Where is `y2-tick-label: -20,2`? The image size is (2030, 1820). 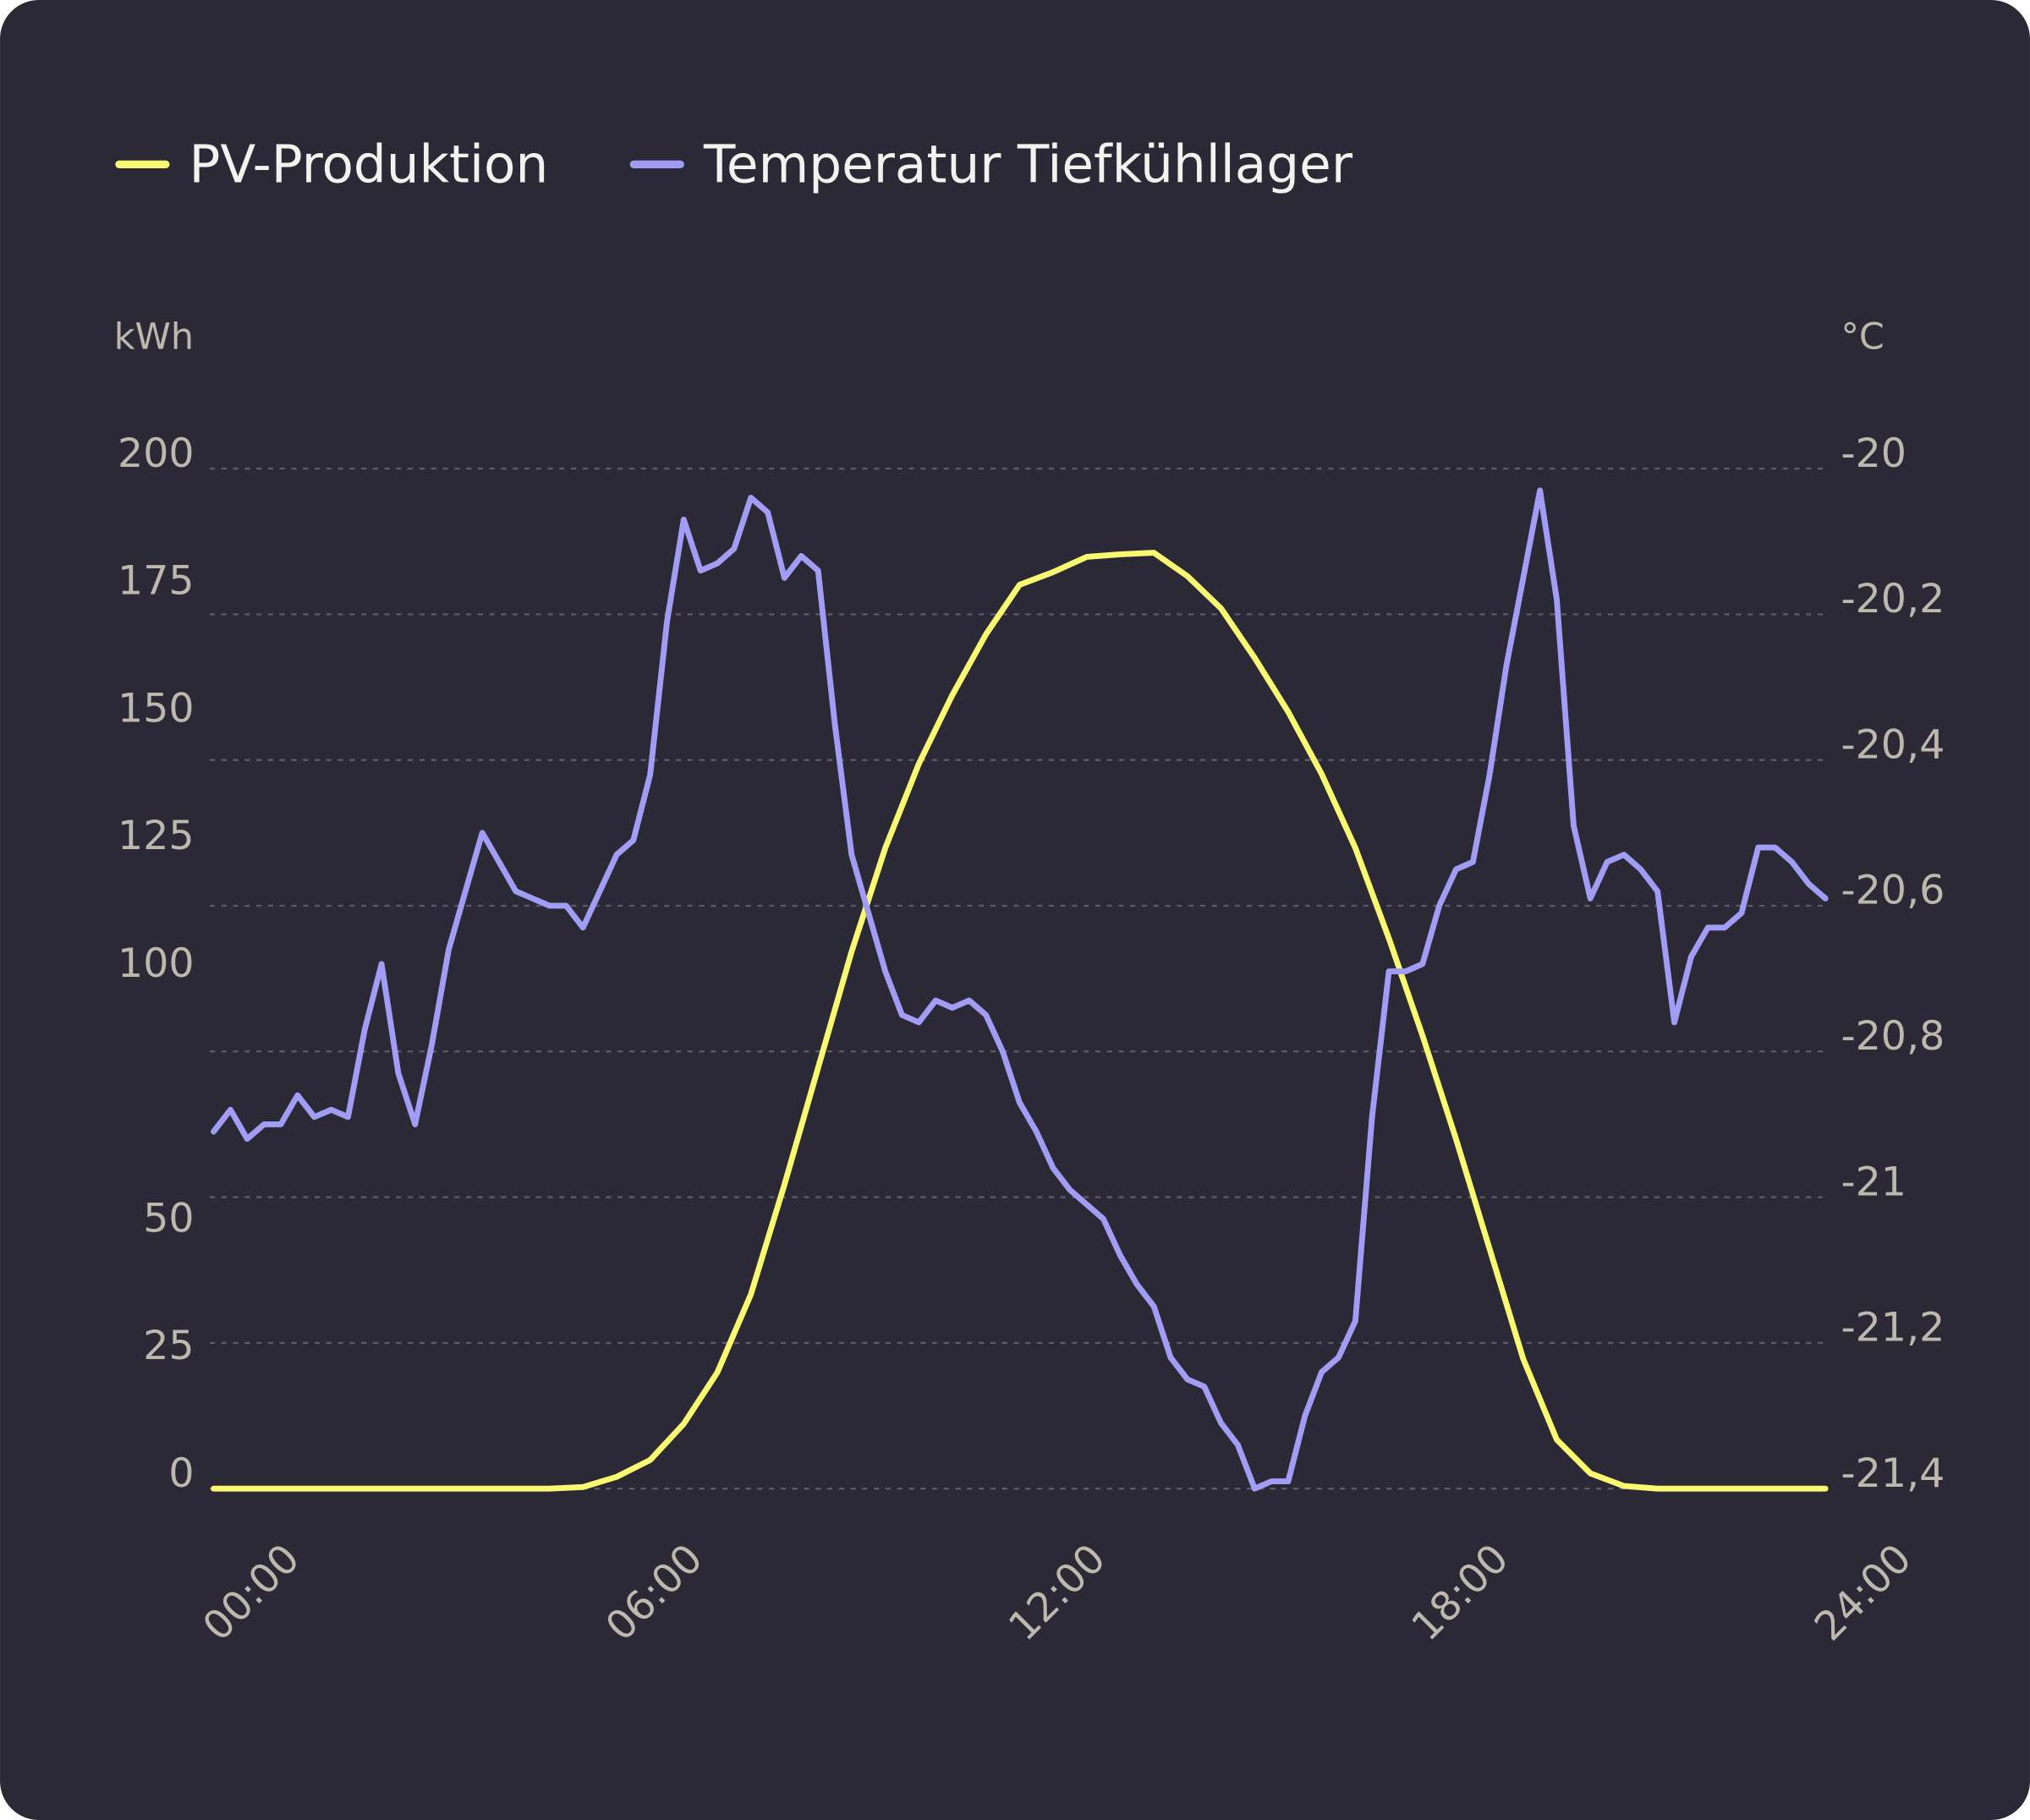 y2-tick-label: -20,2 is located at coordinates (1893, 599).